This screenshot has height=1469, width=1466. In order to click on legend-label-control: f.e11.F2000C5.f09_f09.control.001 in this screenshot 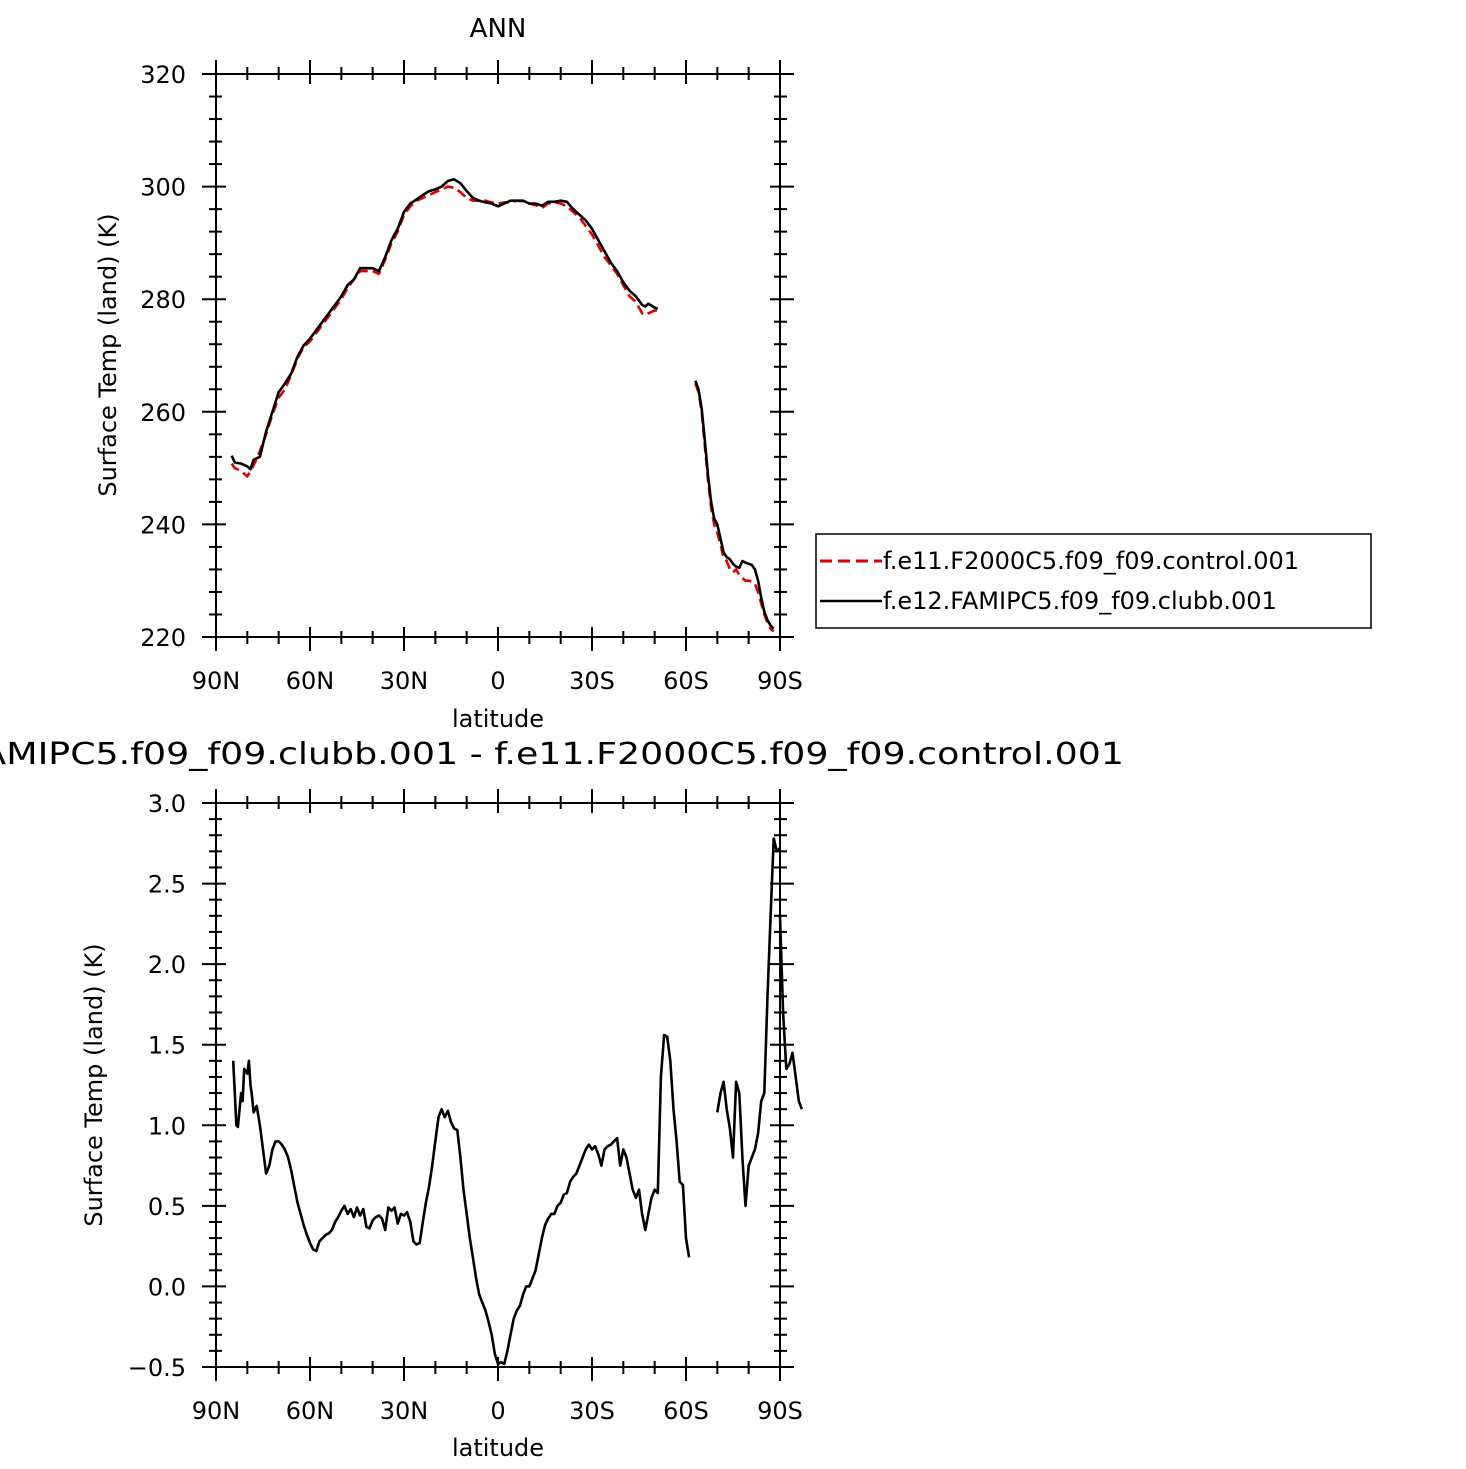, I will do `click(1091, 561)`.